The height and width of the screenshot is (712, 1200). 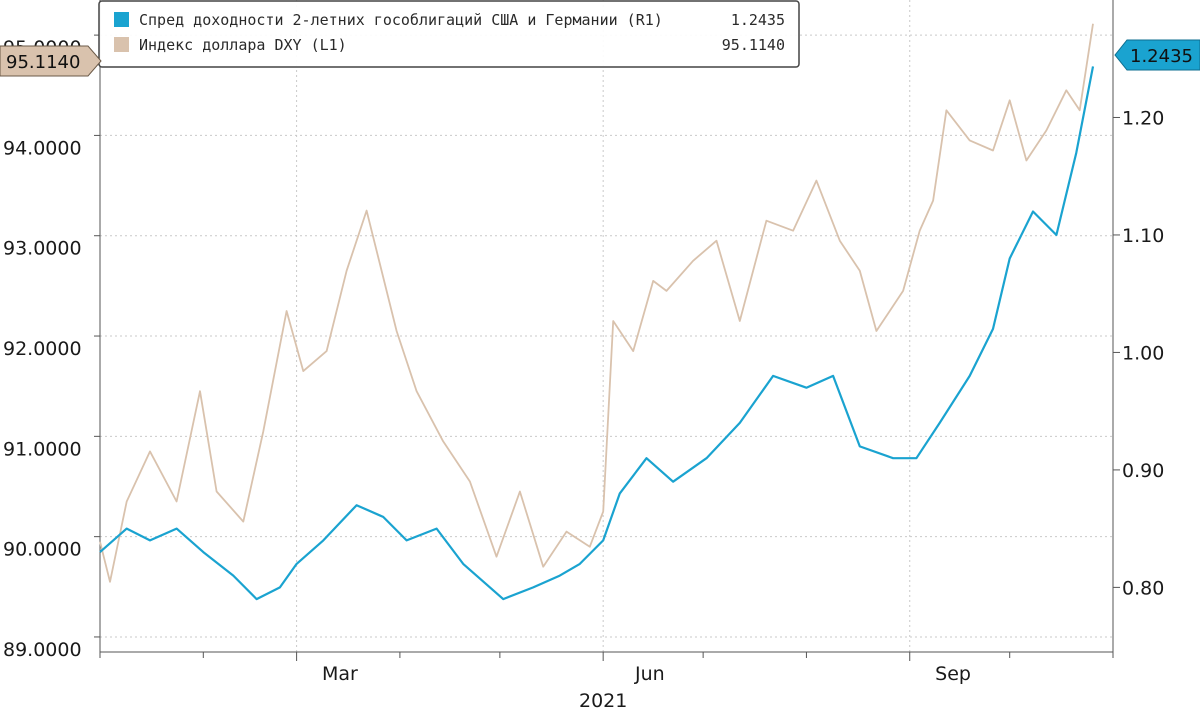 What do you see at coordinates (753, 45) in the screenshot?
I see `legend-value-dxy: 95.1140` at bounding box center [753, 45].